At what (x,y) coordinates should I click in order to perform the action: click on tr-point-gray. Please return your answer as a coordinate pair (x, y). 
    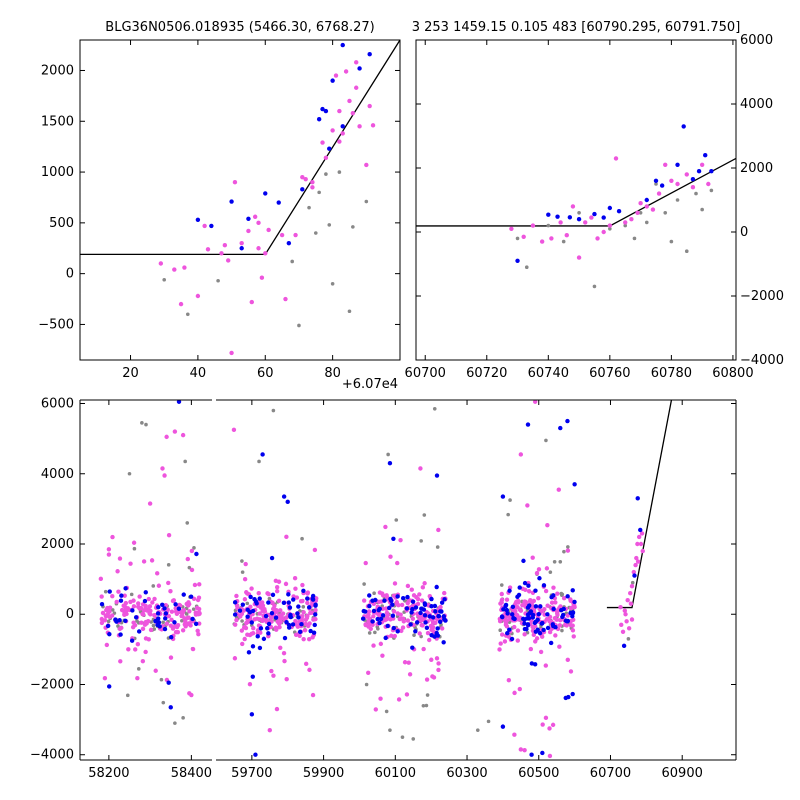
    Looking at the image, I should click on (646, 222).